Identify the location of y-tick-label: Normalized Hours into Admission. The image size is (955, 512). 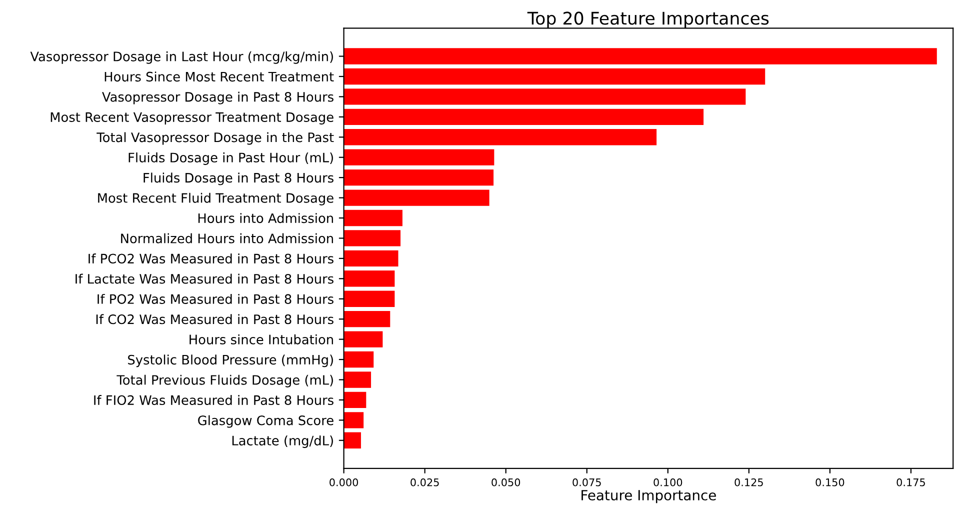
(227, 238).